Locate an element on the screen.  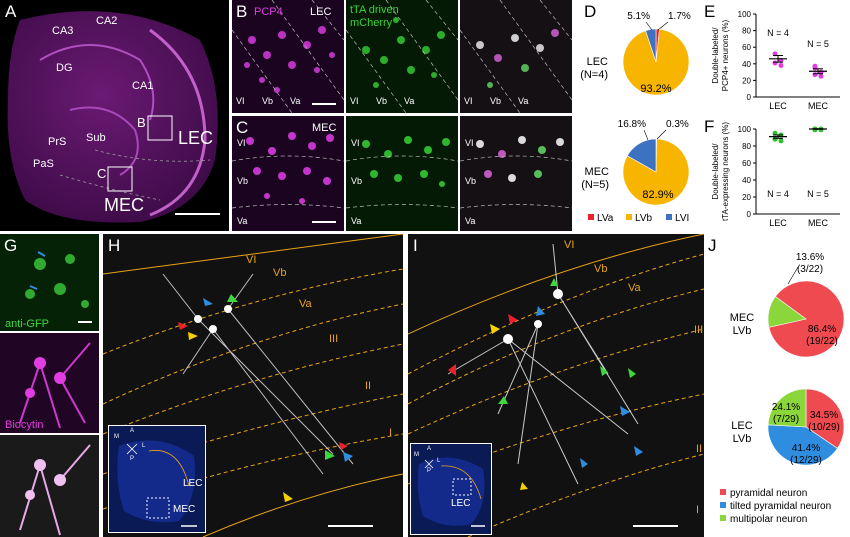
panel-c-green: VI Vb Va is located at coordinates (402, 173).